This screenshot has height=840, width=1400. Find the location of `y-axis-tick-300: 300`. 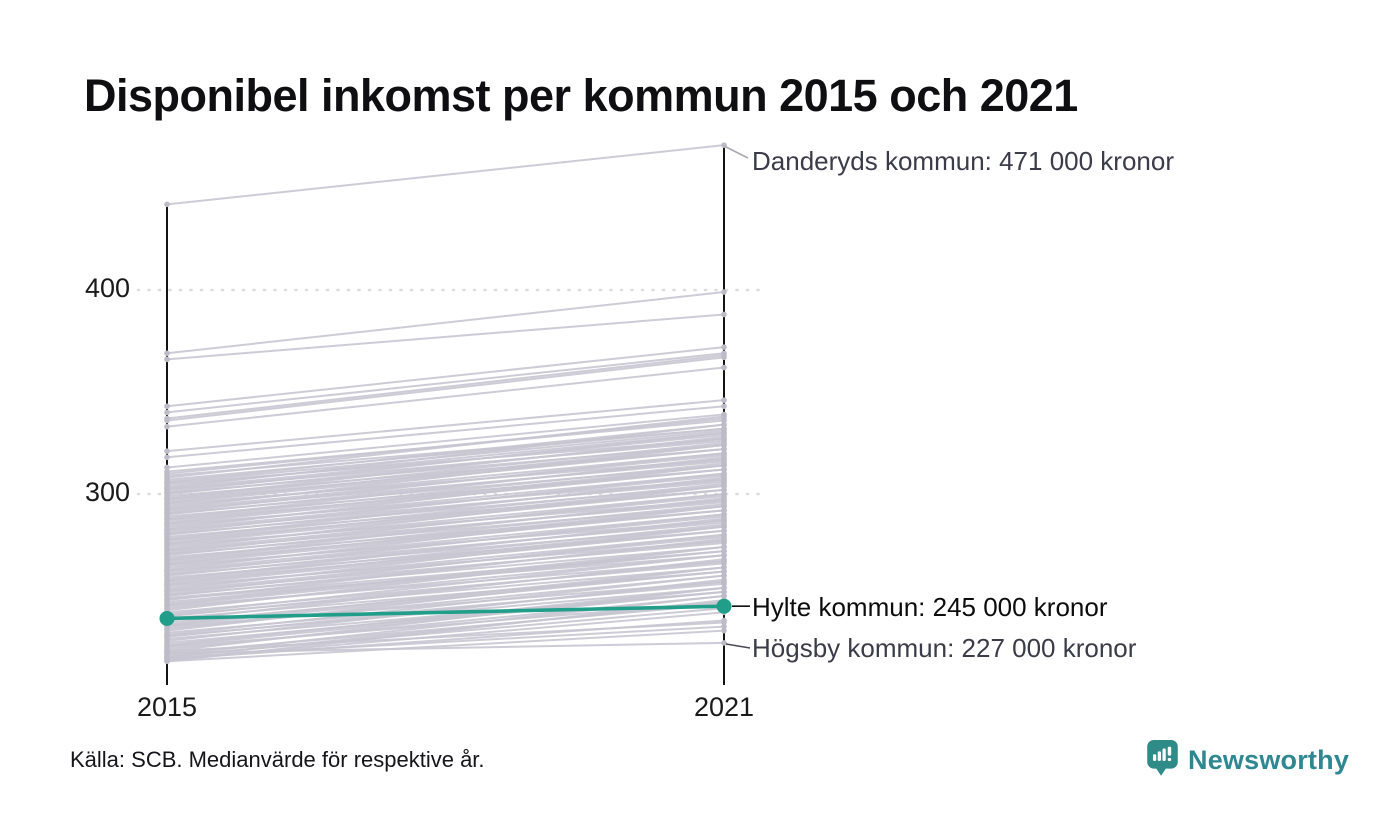

y-axis-tick-300: 300 is located at coordinates (107, 492).